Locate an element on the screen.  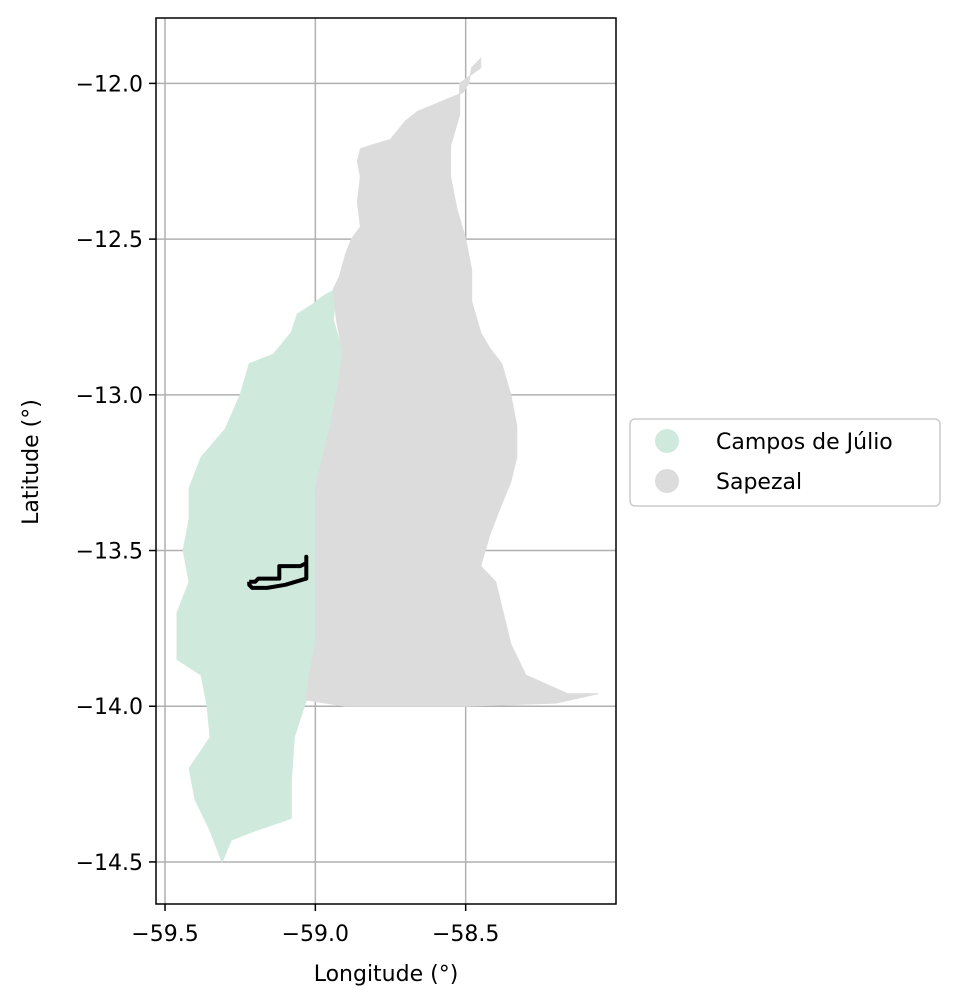
legend-label: Campos de Júlio is located at coordinates (804, 442).